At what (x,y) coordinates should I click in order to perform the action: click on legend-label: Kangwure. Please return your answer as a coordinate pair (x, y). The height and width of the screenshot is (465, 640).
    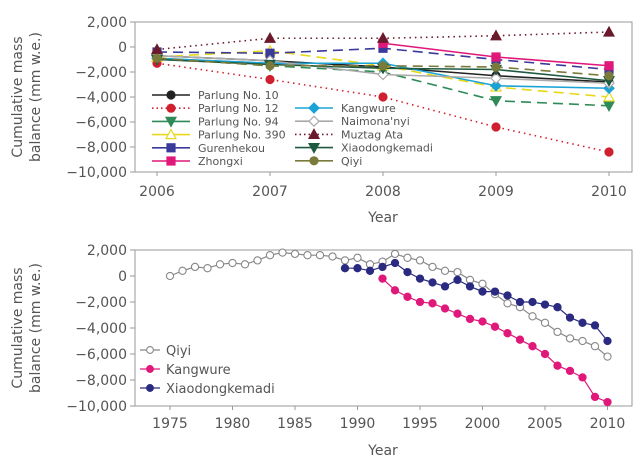
    Looking at the image, I should click on (198, 370).